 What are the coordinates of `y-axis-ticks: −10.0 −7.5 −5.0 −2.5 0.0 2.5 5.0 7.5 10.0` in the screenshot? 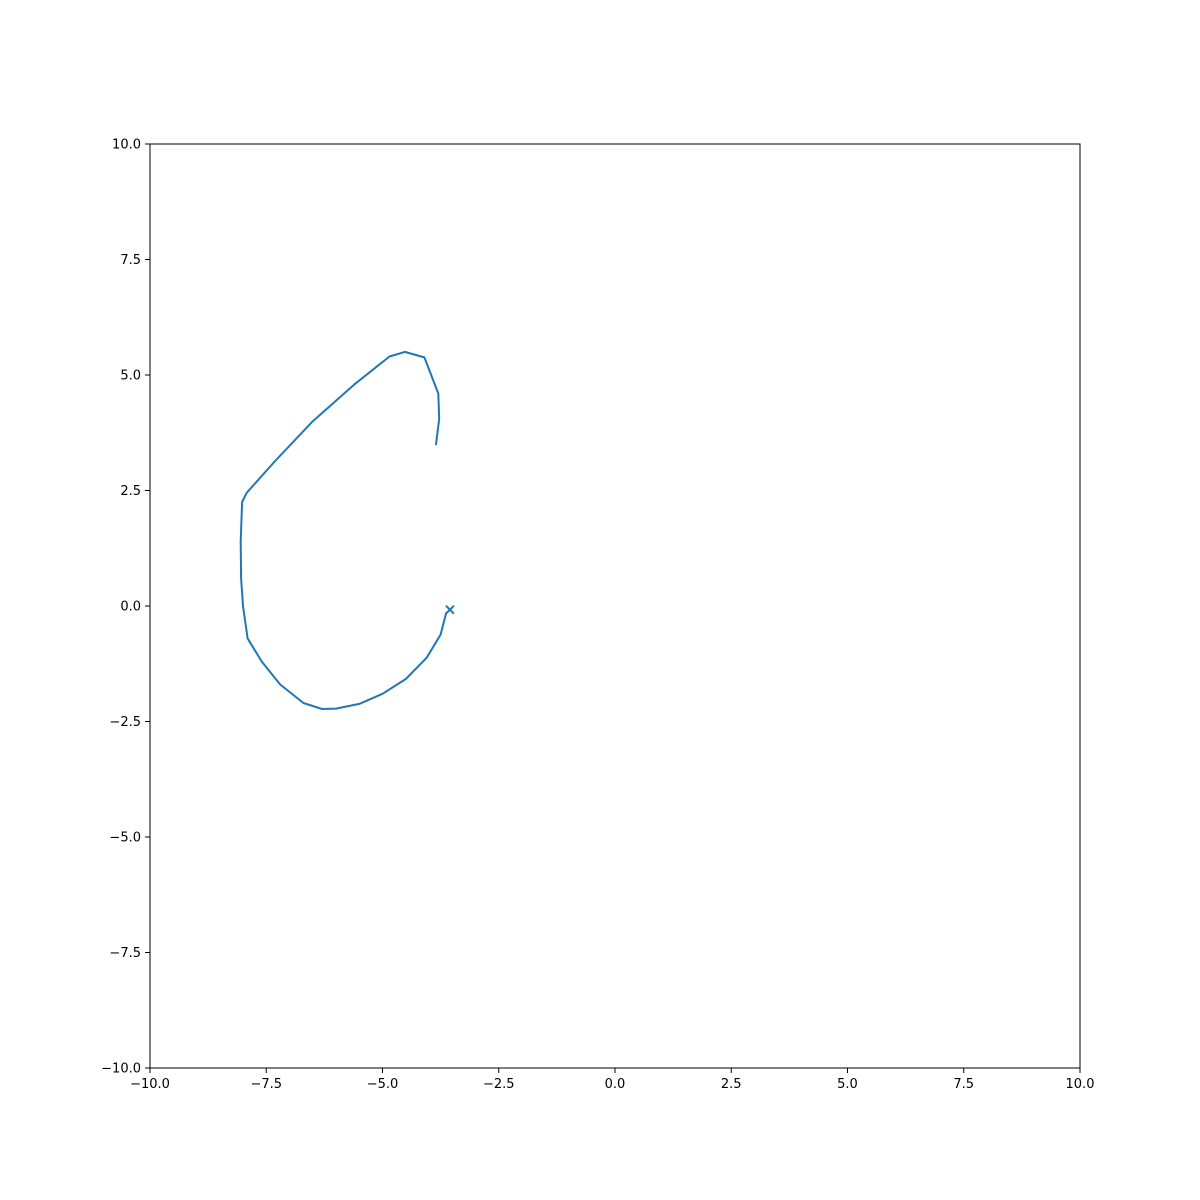 It's located at (125, 607).